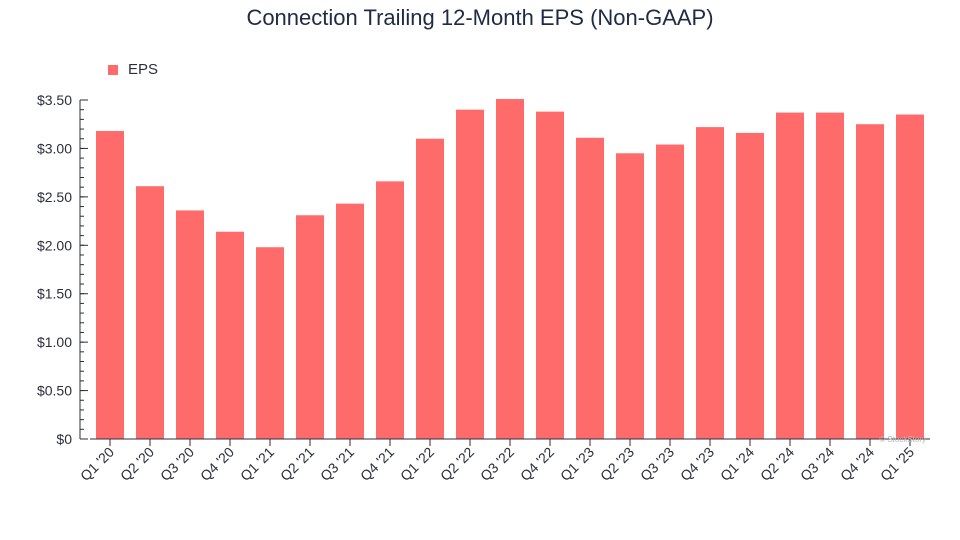 The height and width of the screenshot is (540, 960). Describe the element at coordinates (257, 464) in the screenshot. I see `x-tick-label: Q1 '21` at that location.